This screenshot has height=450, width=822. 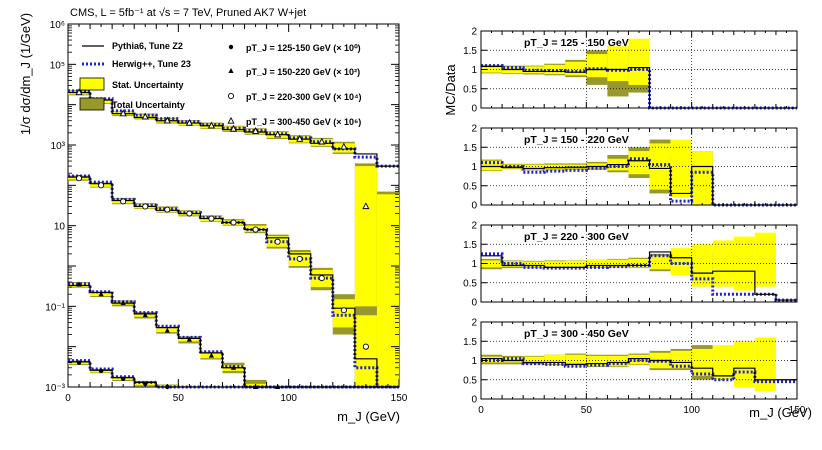 I want to click on data-point-s1-b8, so click(x=255, y=229).